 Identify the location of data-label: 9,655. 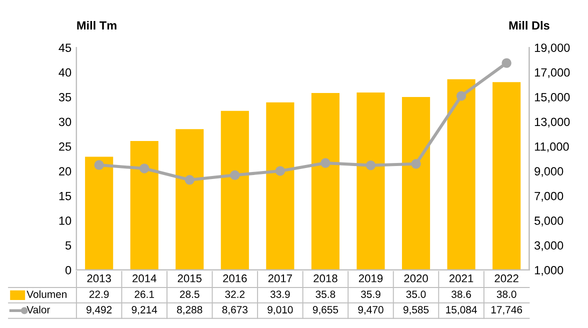
(325, 310).